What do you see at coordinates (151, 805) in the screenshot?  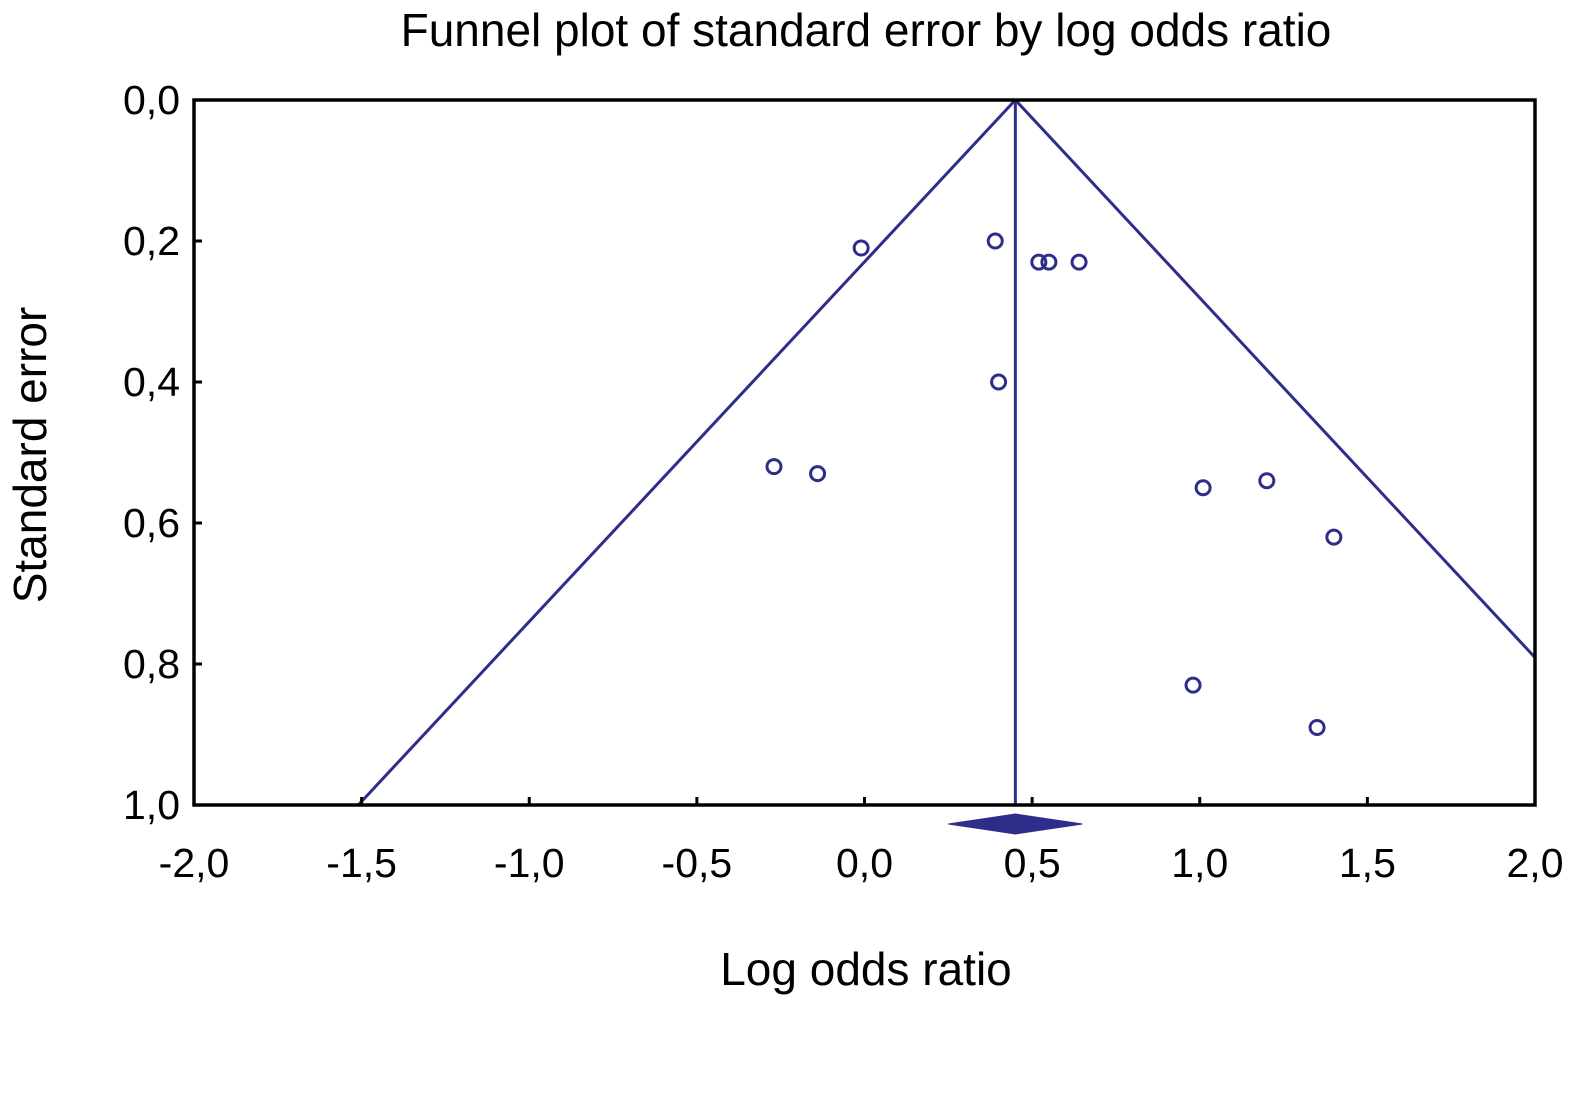 I see `y-tick-label: 1,0` at bounding box center [151, 805].